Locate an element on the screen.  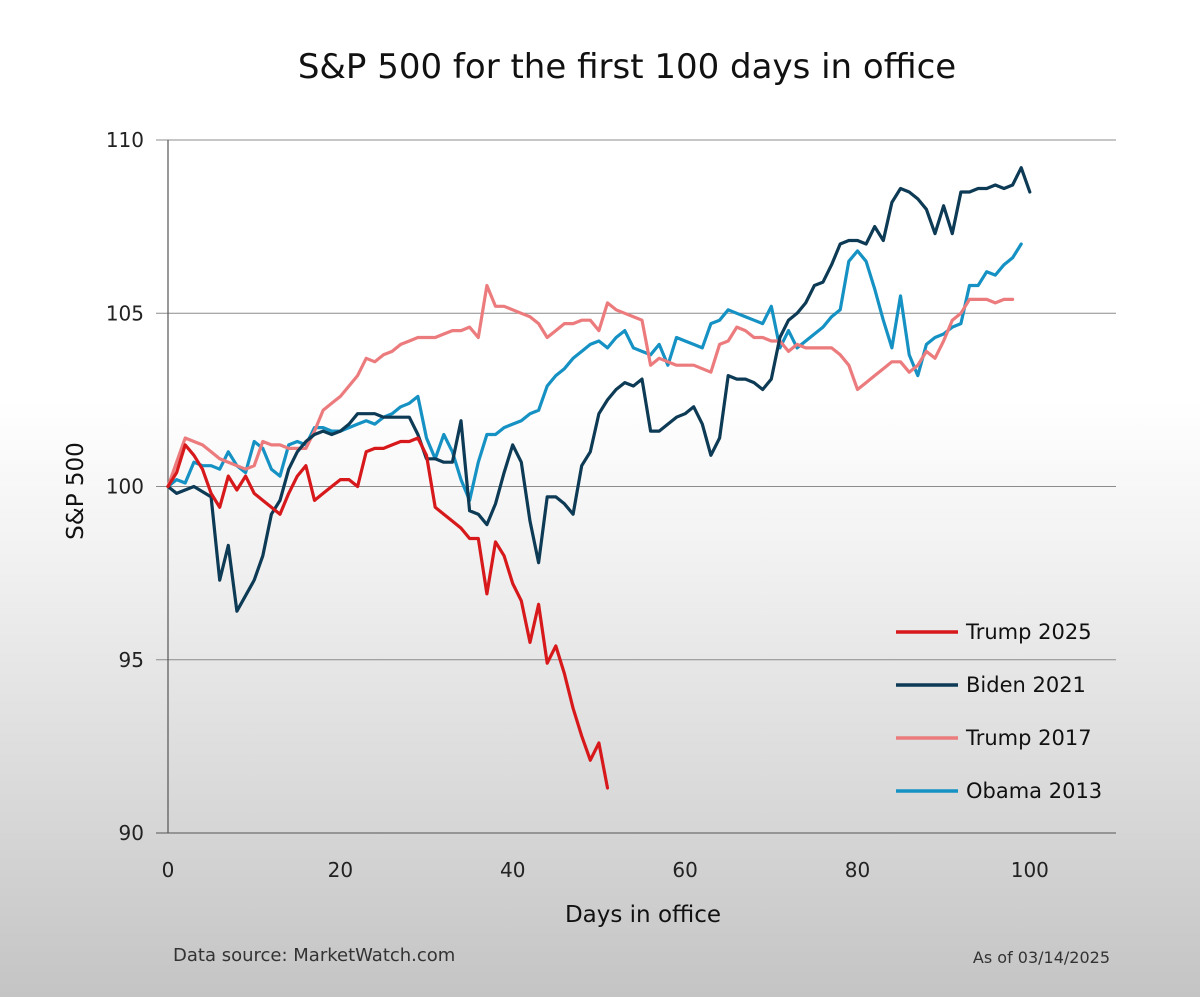
x-tick-label: 20 is located at coordinates (340, 870).